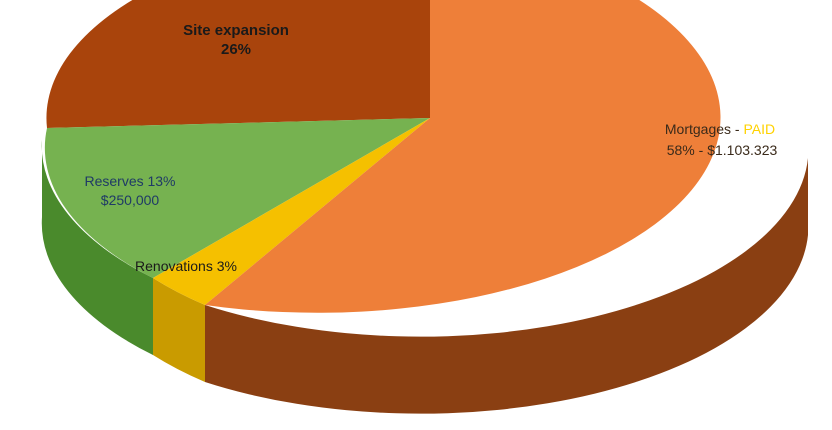 The height and width of the screenshot is (430, 832). I want to click on slice-side-reserves, so click(97, 247).